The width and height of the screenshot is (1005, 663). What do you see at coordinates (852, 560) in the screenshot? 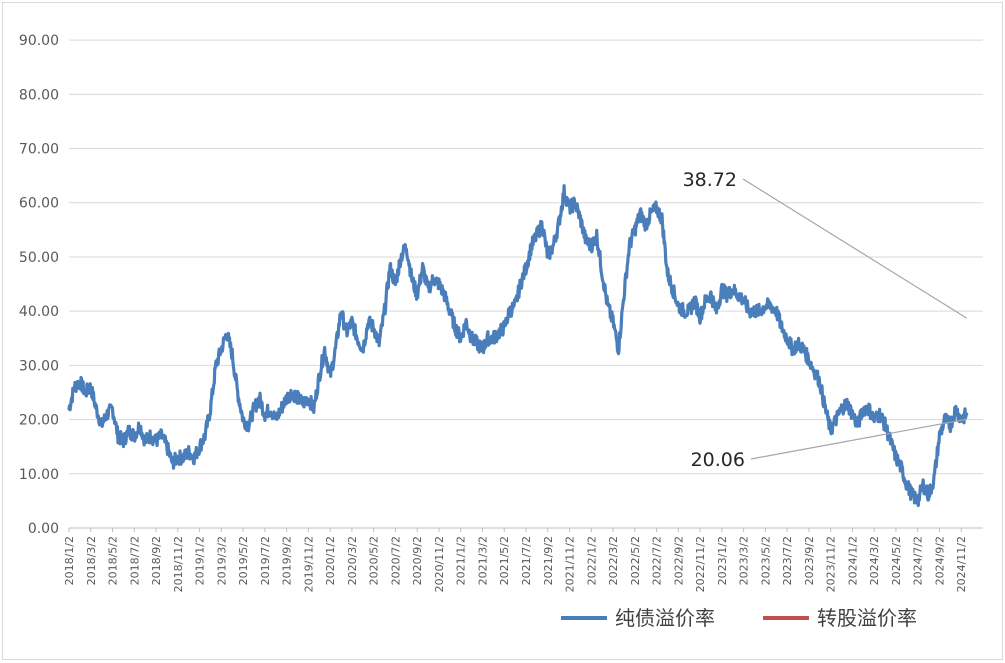
I see `x-tick-label: 2024/1/2` at bounding box center [852, 560].